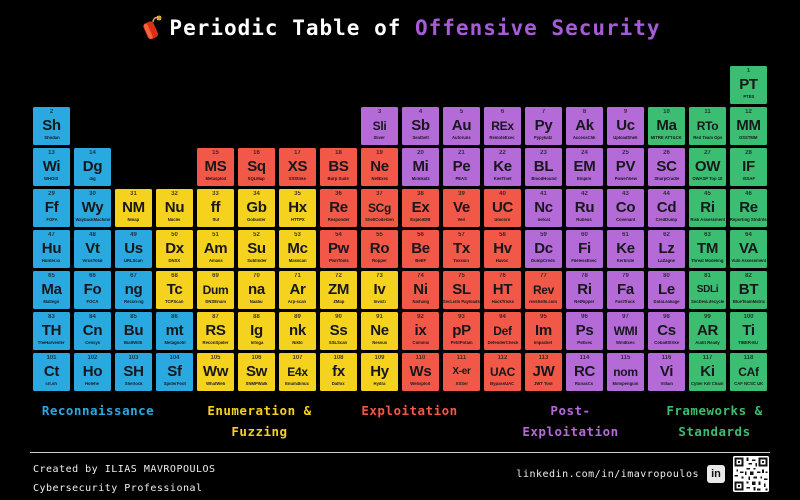 The width and height of the screenshot is (800, 500). Describe the element at coordinates (716, 474) in the screenshot. I see `linkedin-icon: in` at that location.